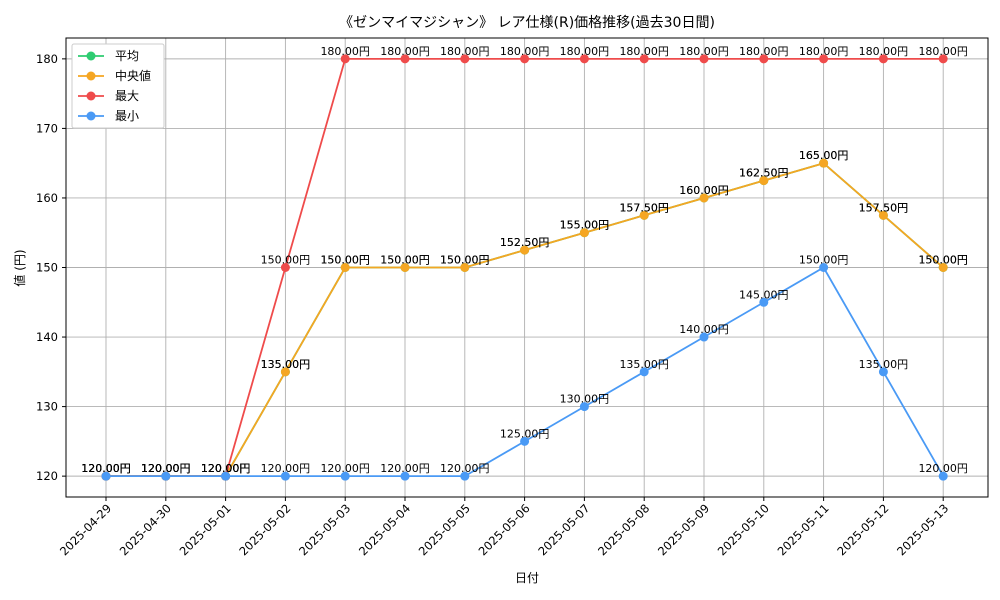  I want to click on legend-label: 中央値, so click(133, 75).